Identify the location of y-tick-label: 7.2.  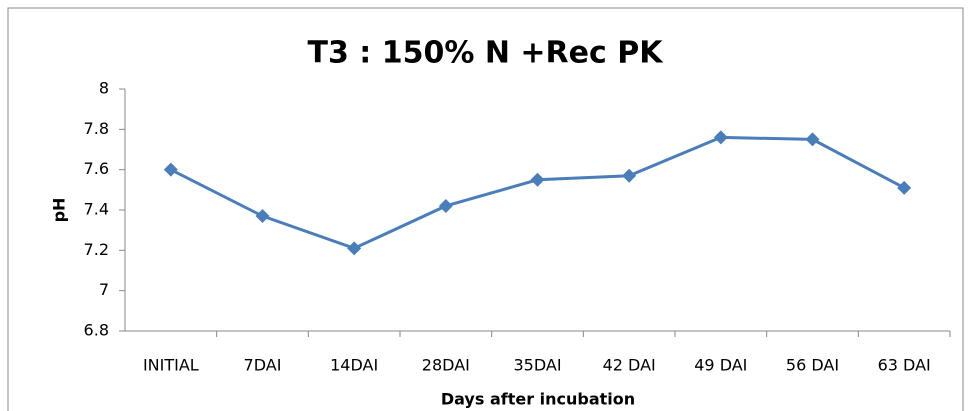
(96, 249).